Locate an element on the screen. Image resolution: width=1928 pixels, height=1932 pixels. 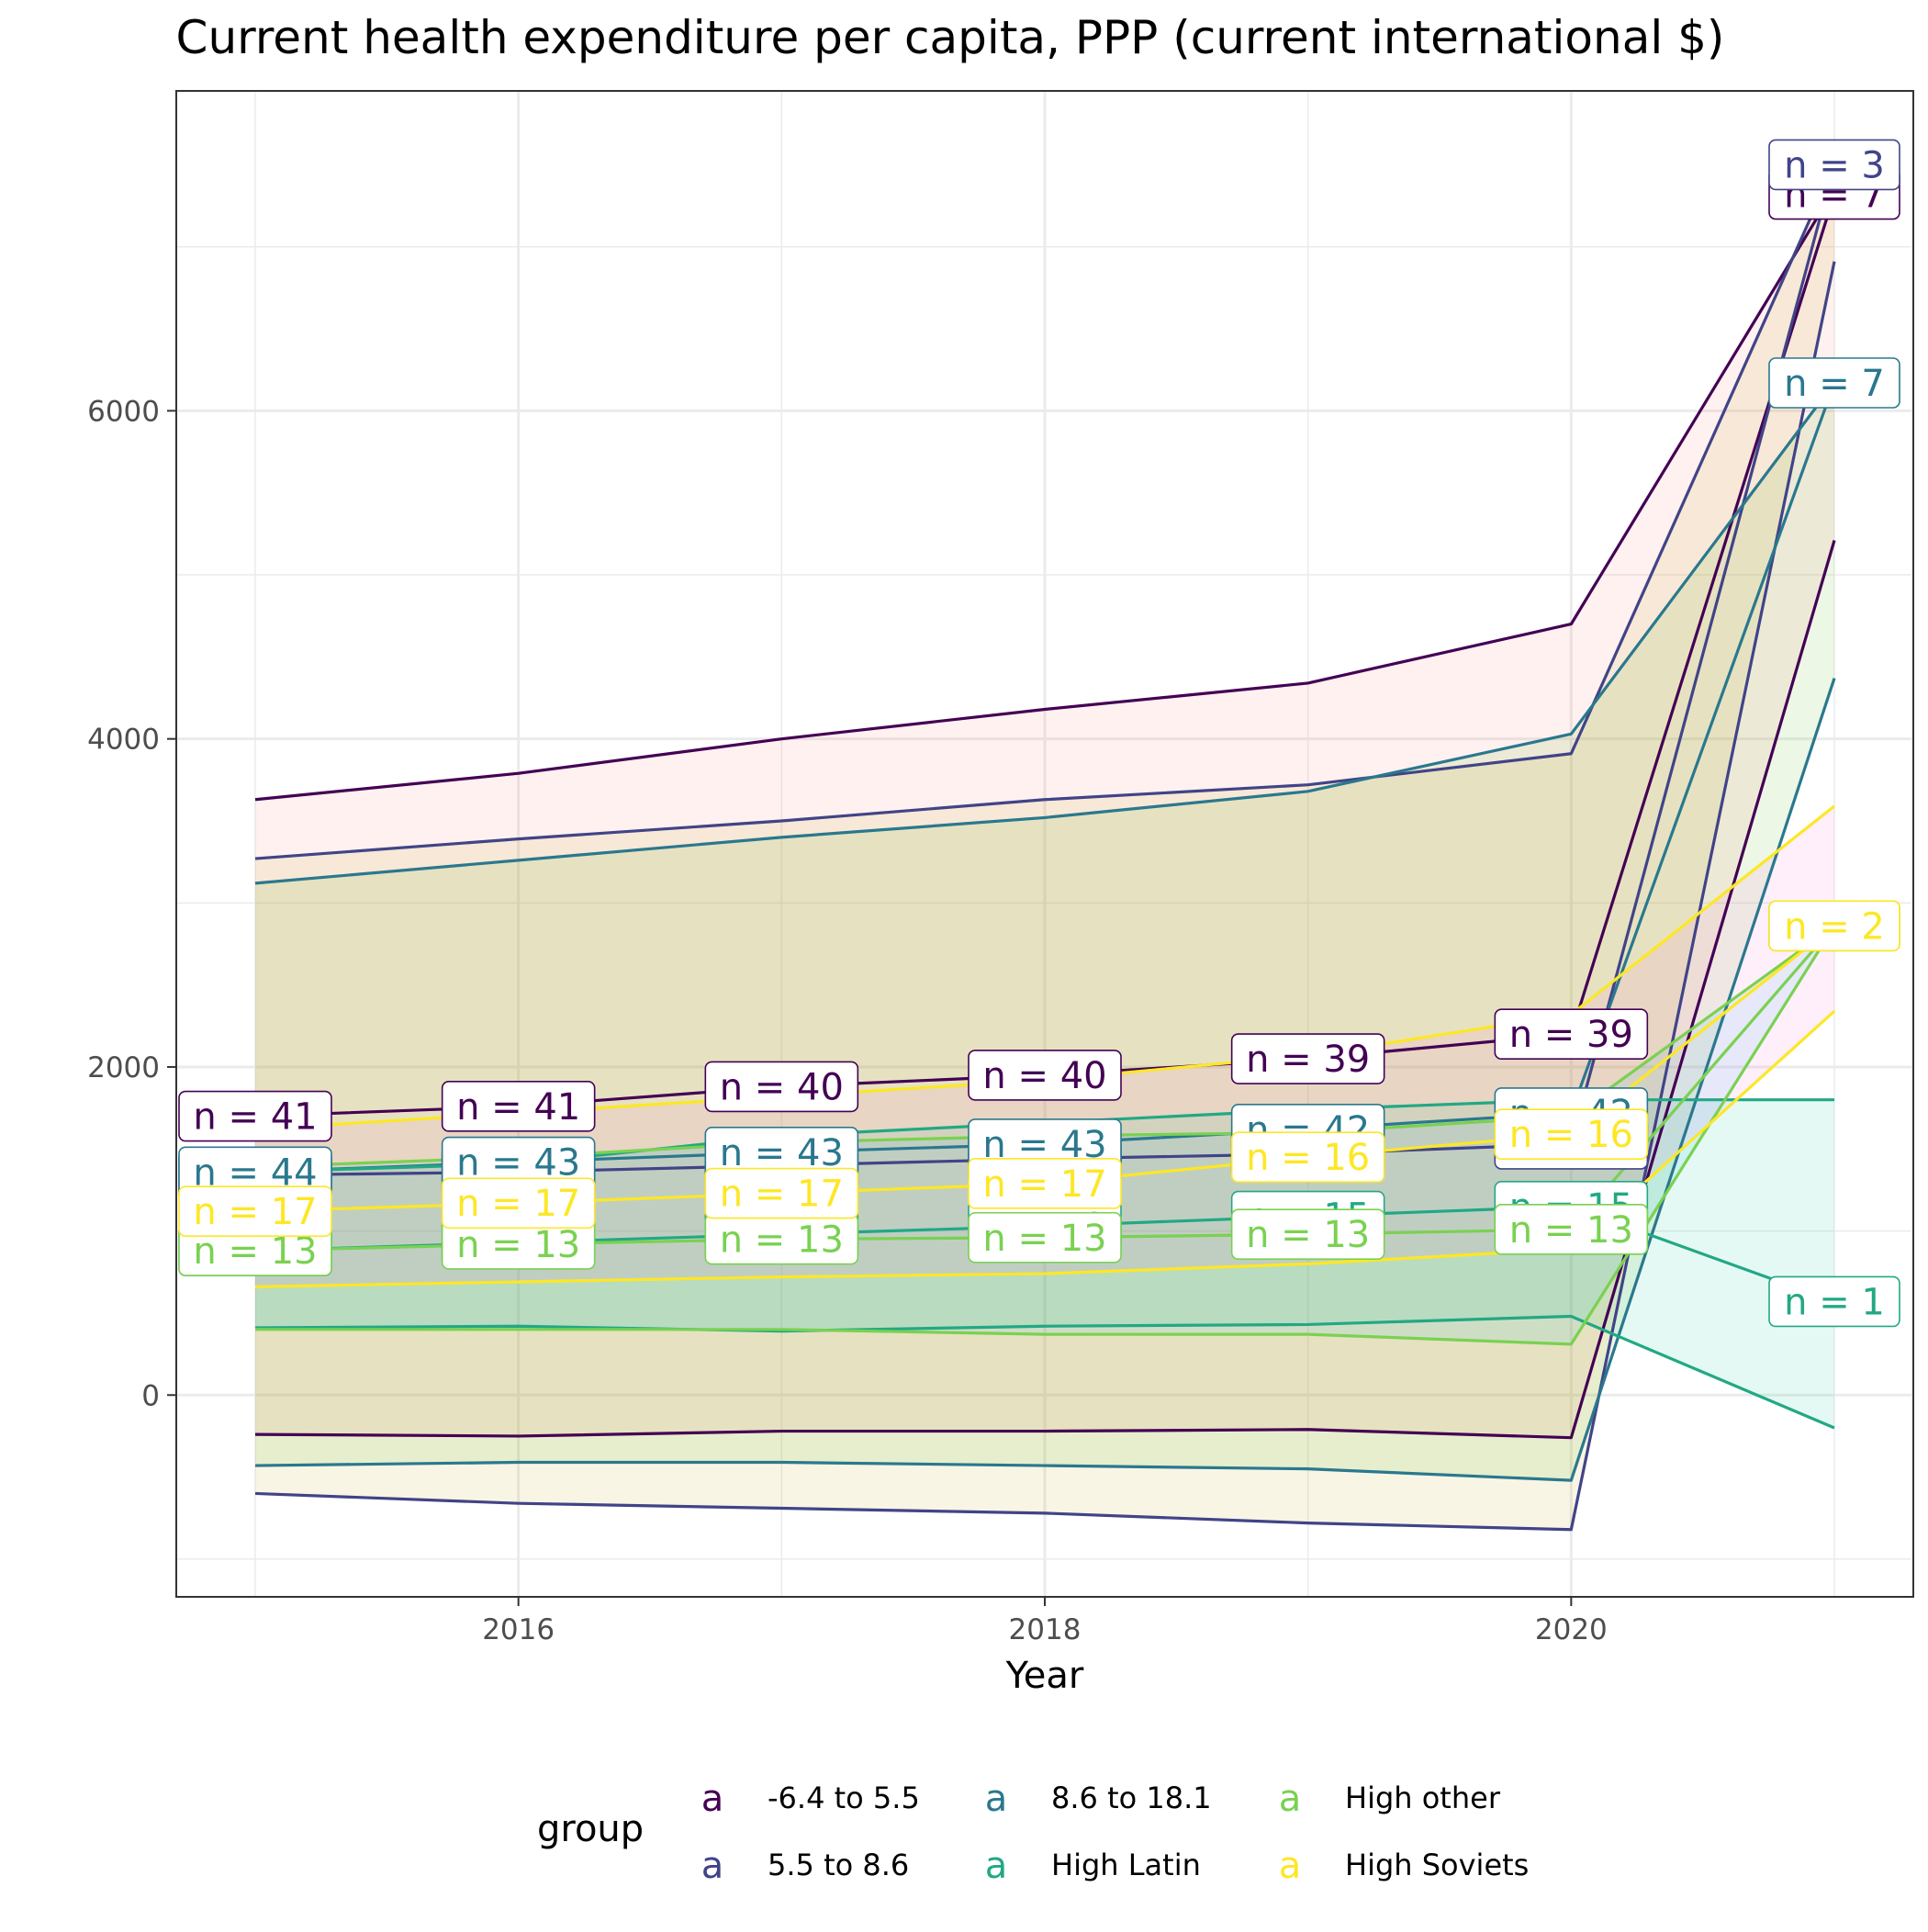
legend-label: -6.4 to 5.5 is located at coordinates (844, 1797).